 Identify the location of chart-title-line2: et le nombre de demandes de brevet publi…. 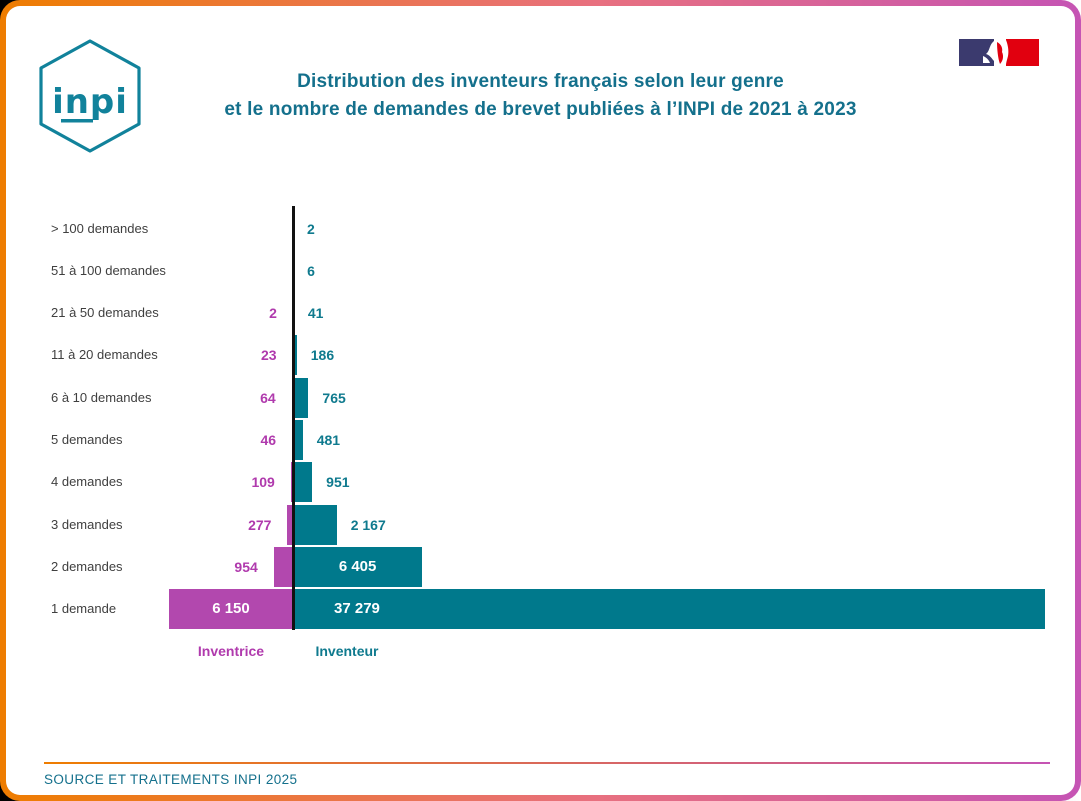
(540, 109).